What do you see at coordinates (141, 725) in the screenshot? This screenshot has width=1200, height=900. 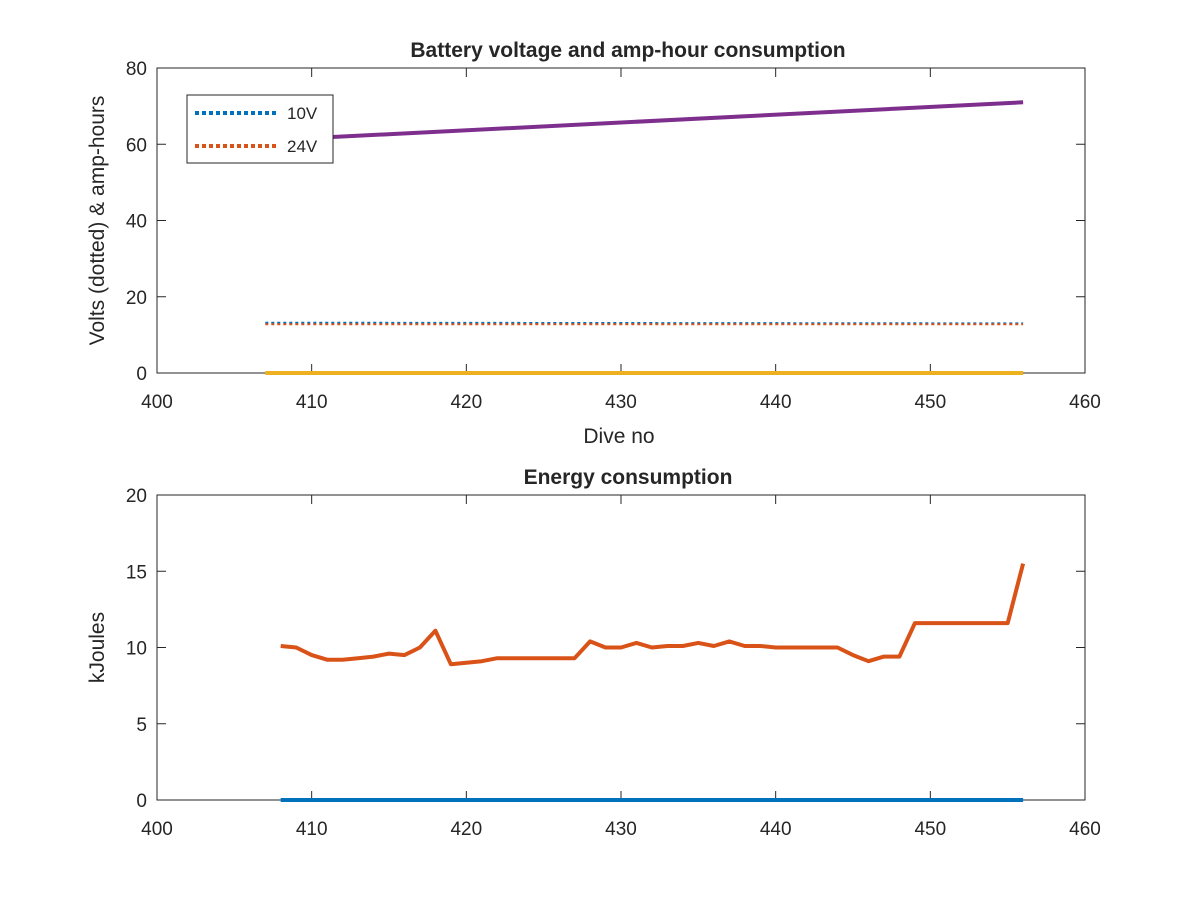 I see `y-tick-label: 5` at bounding box center [141, 725].